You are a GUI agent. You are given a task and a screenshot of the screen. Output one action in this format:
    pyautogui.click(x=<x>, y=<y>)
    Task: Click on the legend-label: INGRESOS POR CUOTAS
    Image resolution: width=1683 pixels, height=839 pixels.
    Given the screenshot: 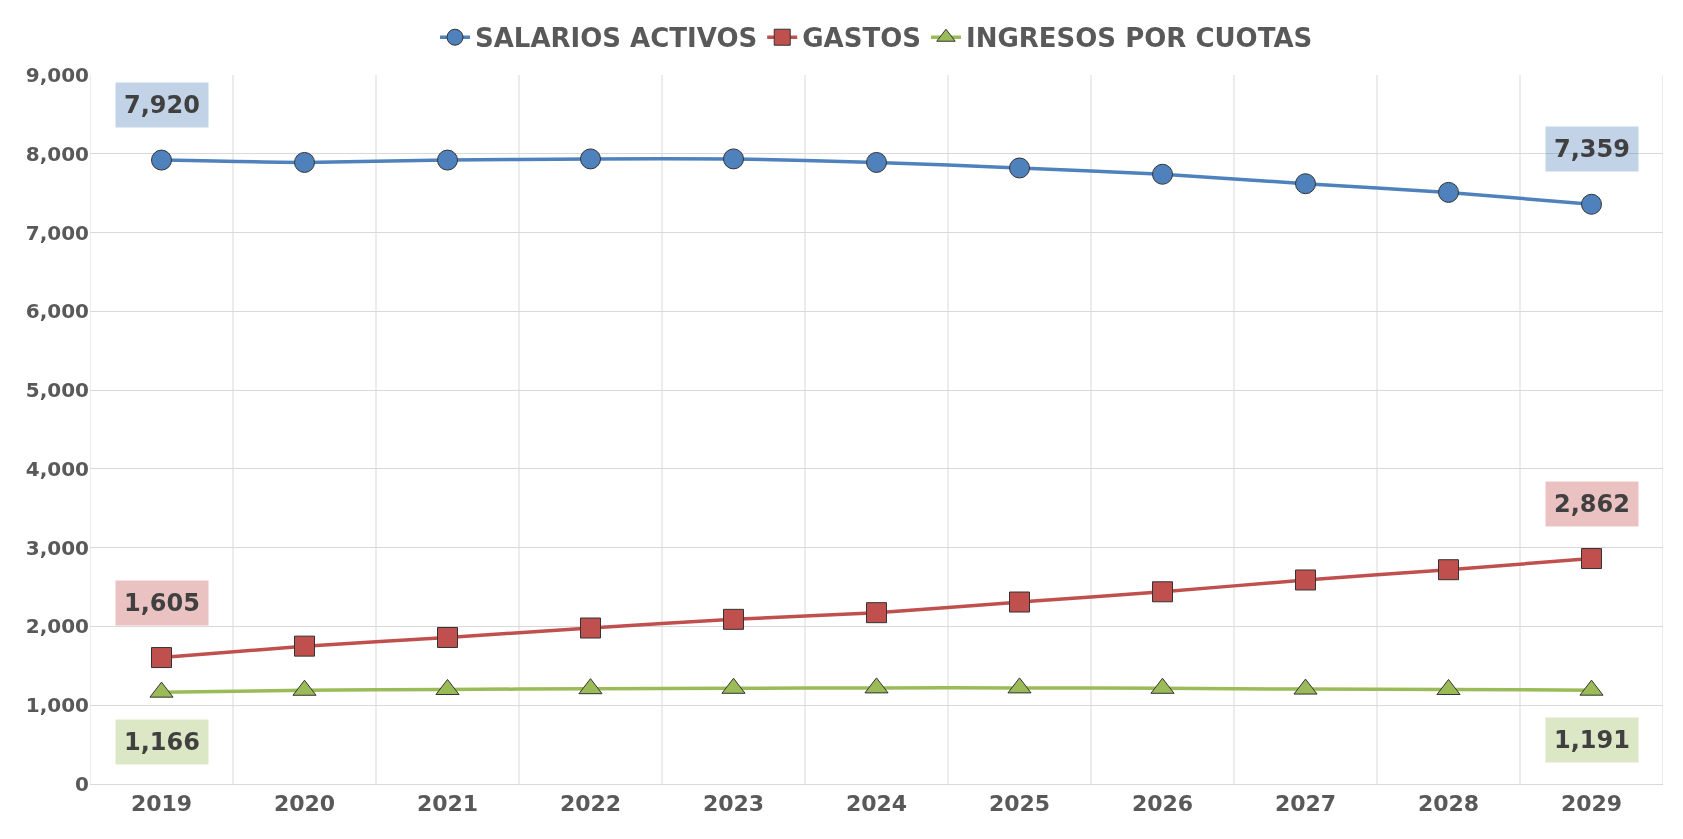 What is the action you would take?
    pyautogui.click(x=1139, y=38)
    